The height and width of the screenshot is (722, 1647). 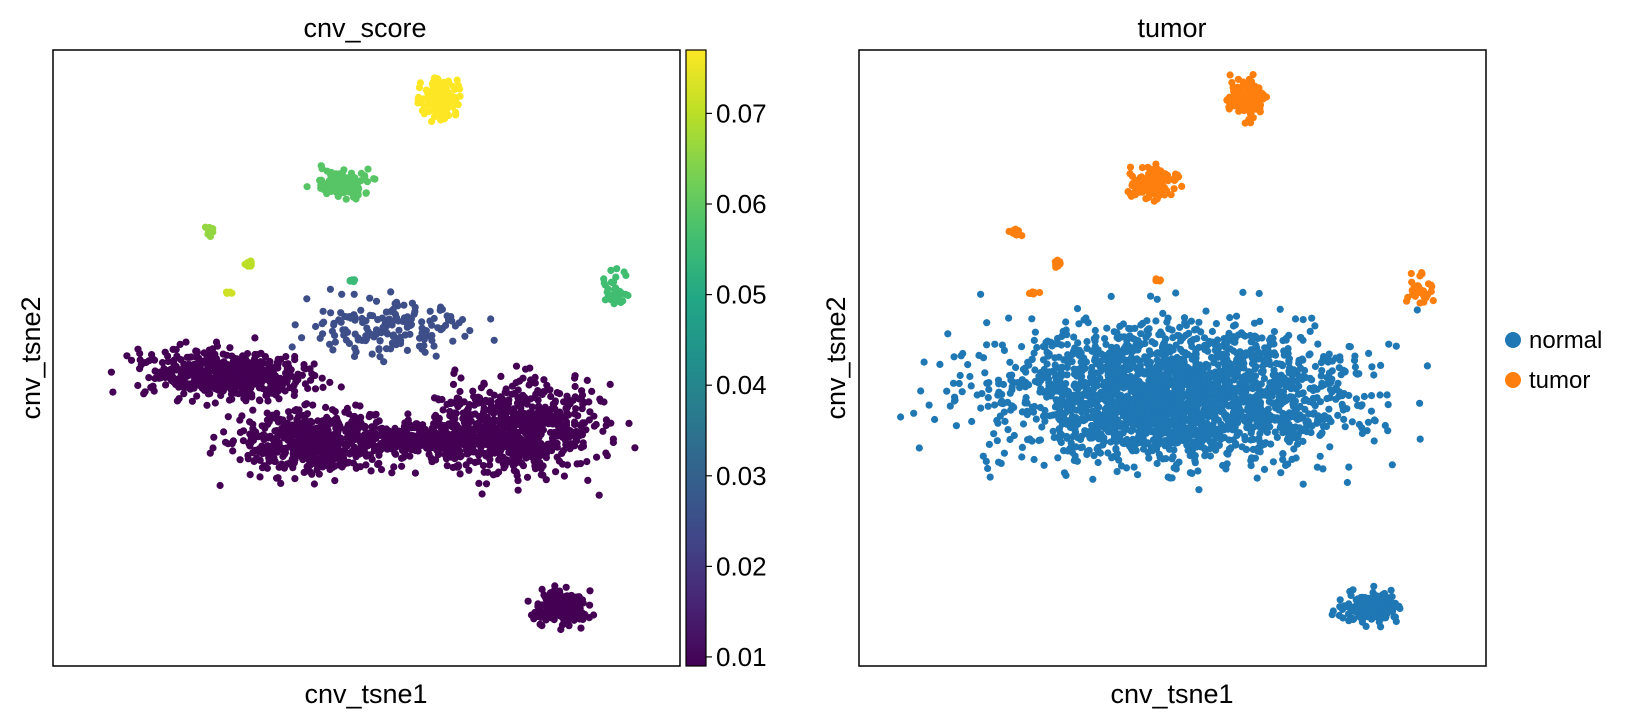 What do you see at coordinates (741, 657) in the screenshot?
I see `colorbar-tick-label: 0.01` at bounding box center [741, 657].